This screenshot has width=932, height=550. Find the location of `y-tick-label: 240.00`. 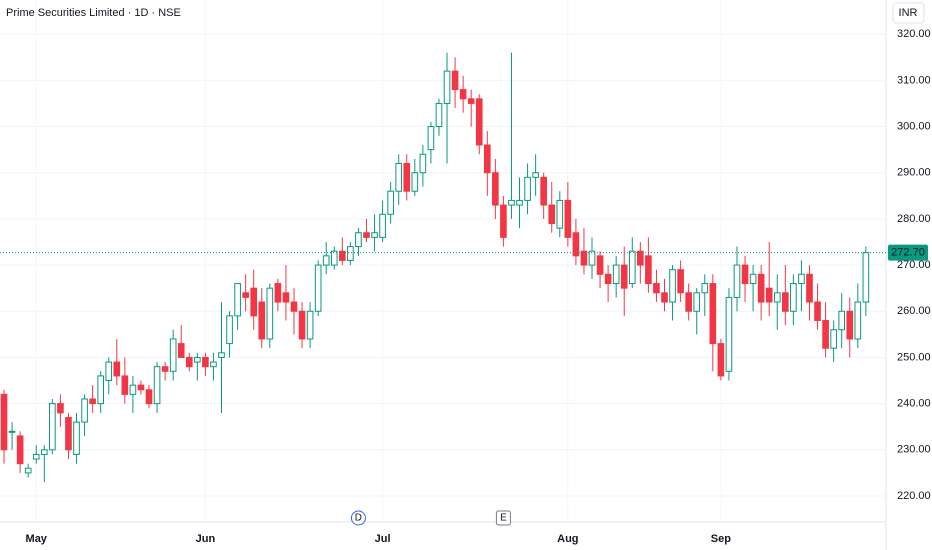

y-tick-label: 240.00 is located at coordinates (914, 404).